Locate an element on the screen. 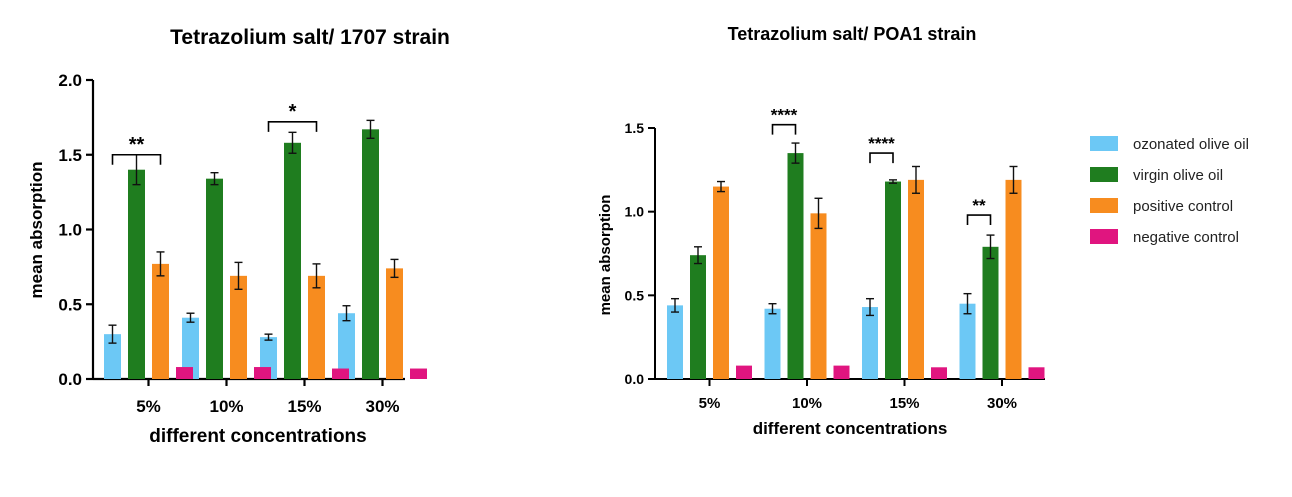 The height and width of the screenshot is (497, 1292). chart2-y-tick-label: 0.0 is located at coordinates (635, 379).